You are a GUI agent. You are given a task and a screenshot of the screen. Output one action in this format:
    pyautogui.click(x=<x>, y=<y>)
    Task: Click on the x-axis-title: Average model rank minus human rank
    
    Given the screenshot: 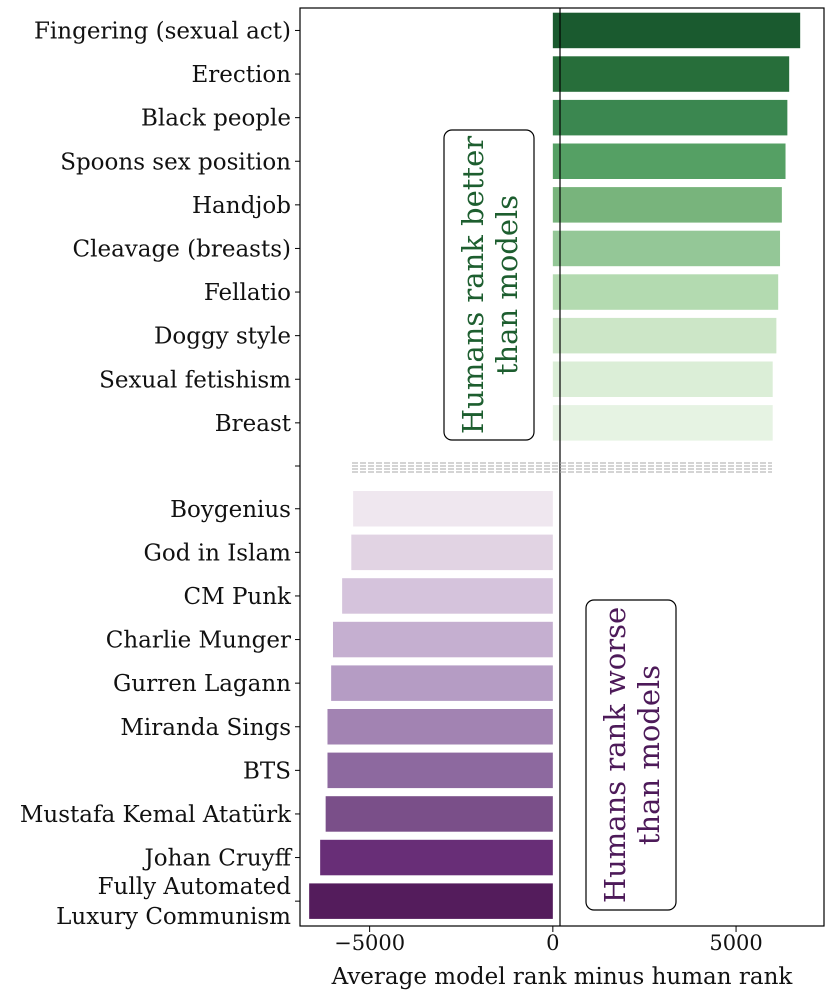 What is the action you would take?
    pyautogui.click(x=562, y=977)
    